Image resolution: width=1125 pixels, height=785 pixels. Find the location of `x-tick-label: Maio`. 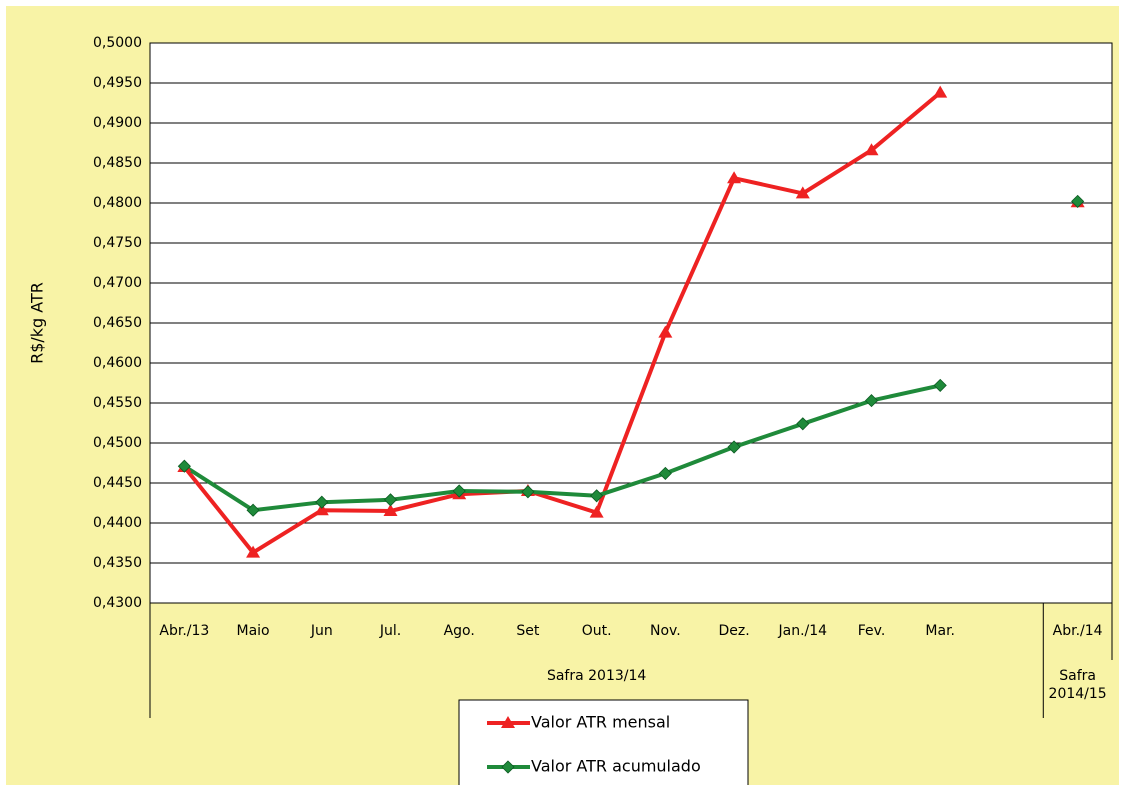

x-tick-label: Maio is located at coordinates (253, 631).